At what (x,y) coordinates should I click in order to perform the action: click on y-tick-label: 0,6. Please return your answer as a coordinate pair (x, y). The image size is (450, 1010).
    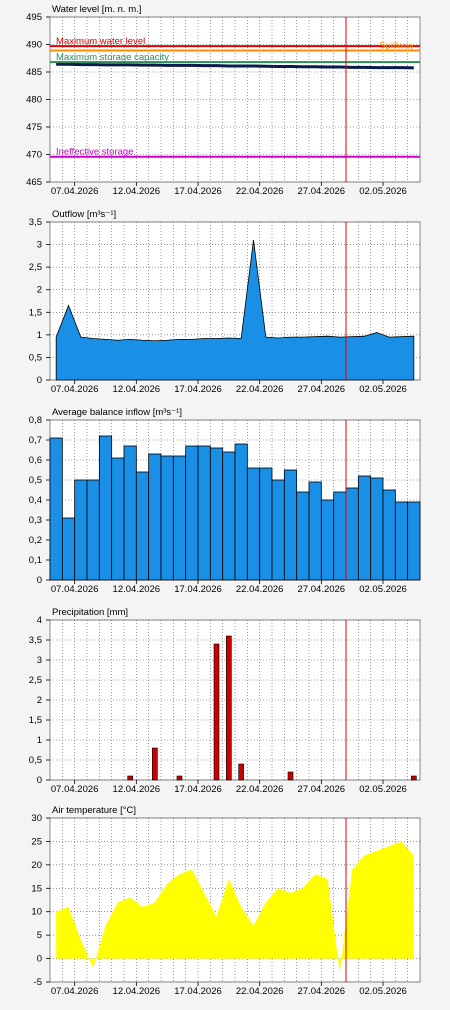
    Looking at the image, I should click on (35, 460).